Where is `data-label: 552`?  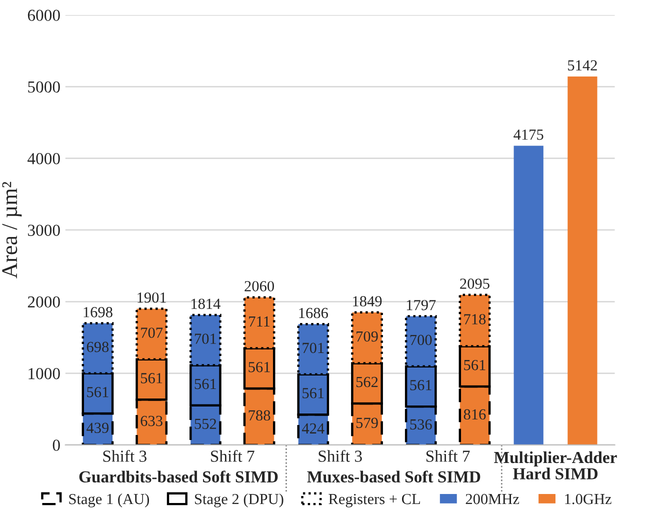
data-label: 552 is located at coordinates (205, 424).